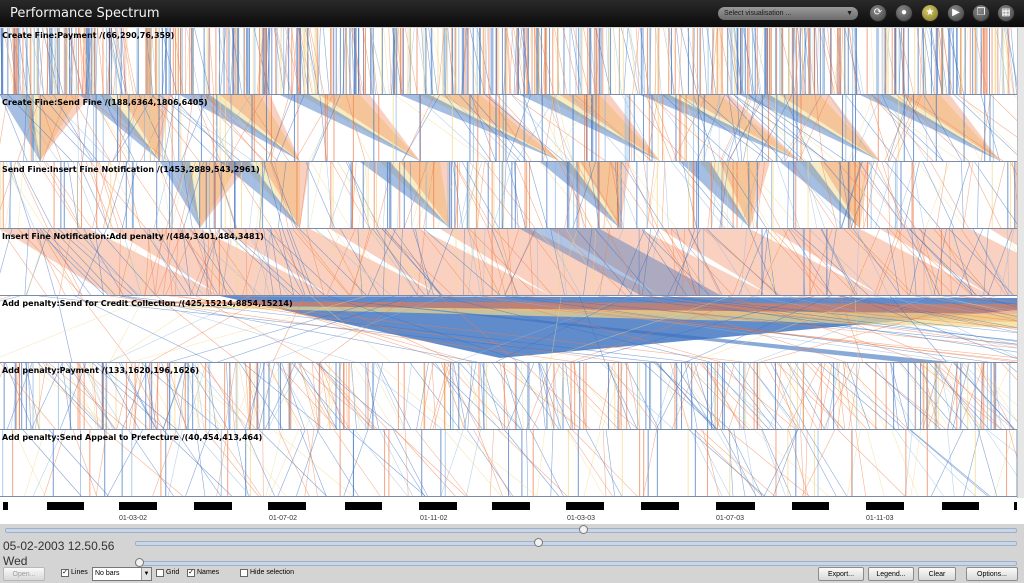 The width and height of the screenshot is (1024, 583). Describe the element at coordinates (79, 572) in the screenshot. I see `lines-label: Lines` at that location.